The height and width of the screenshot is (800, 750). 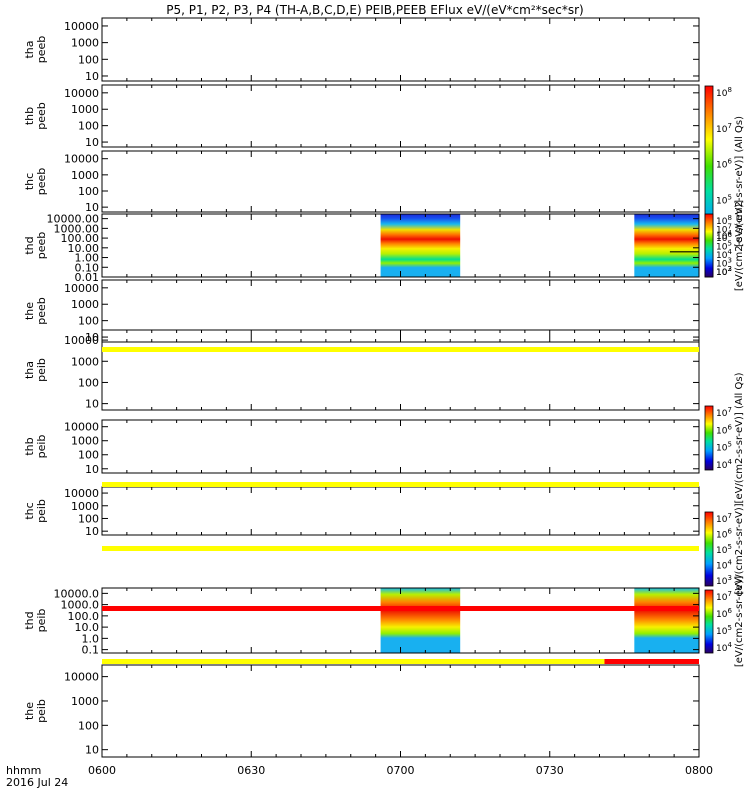 I want to click on y-axis-label: thbpeib, so click(x=35, y=447).